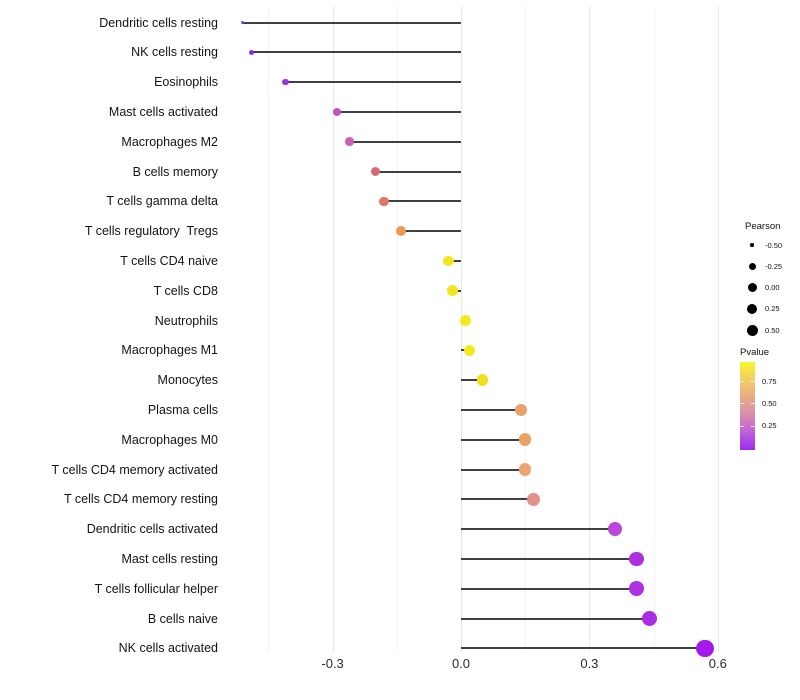 This screenshot has width=800, height=700. I want to click on category-label: T cells CD8, so click(185, 290).